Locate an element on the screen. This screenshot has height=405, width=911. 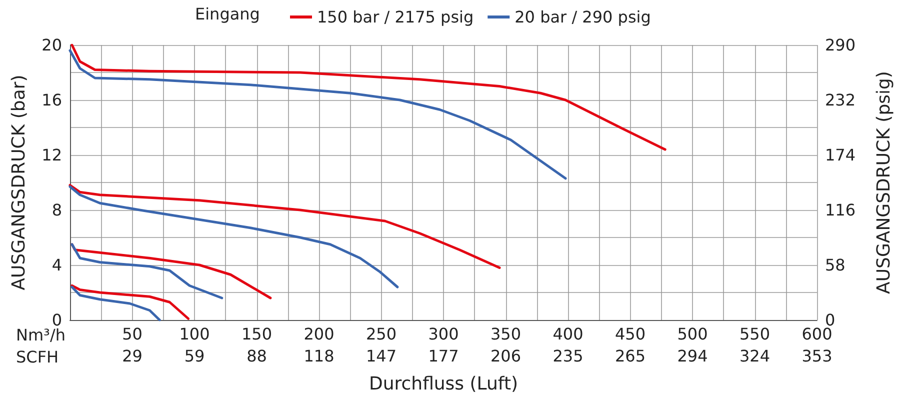
y-tick-label: 16 is located at coordinates (52, 100).